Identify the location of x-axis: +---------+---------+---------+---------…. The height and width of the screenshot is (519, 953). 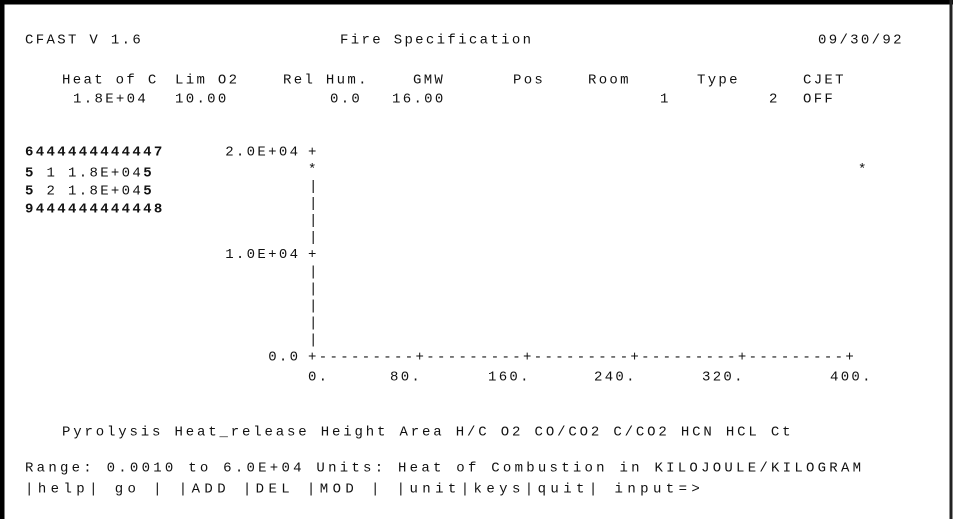
(581, 358).